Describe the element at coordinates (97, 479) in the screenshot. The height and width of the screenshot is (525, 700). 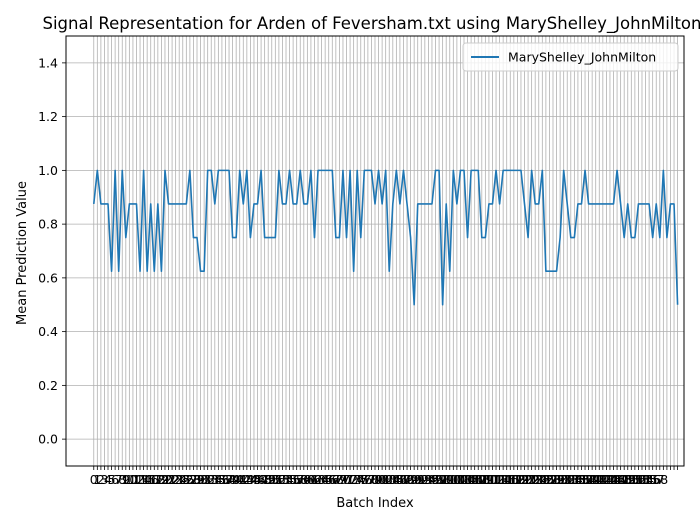
I see `x-tick-label: 1` at that location.